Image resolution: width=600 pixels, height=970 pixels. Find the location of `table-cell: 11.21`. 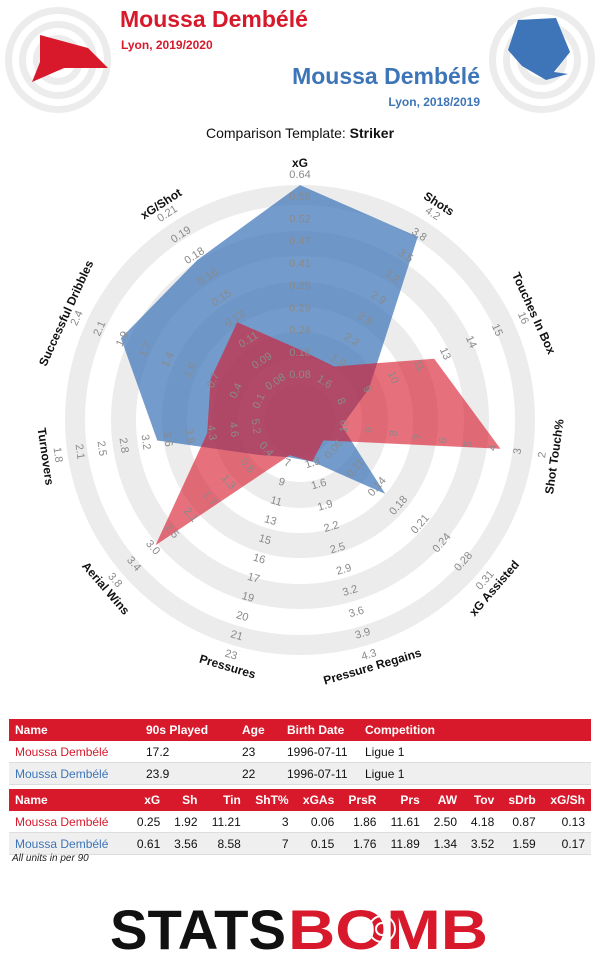

table-cell: 11.21 is located at coordinates (225, 822).